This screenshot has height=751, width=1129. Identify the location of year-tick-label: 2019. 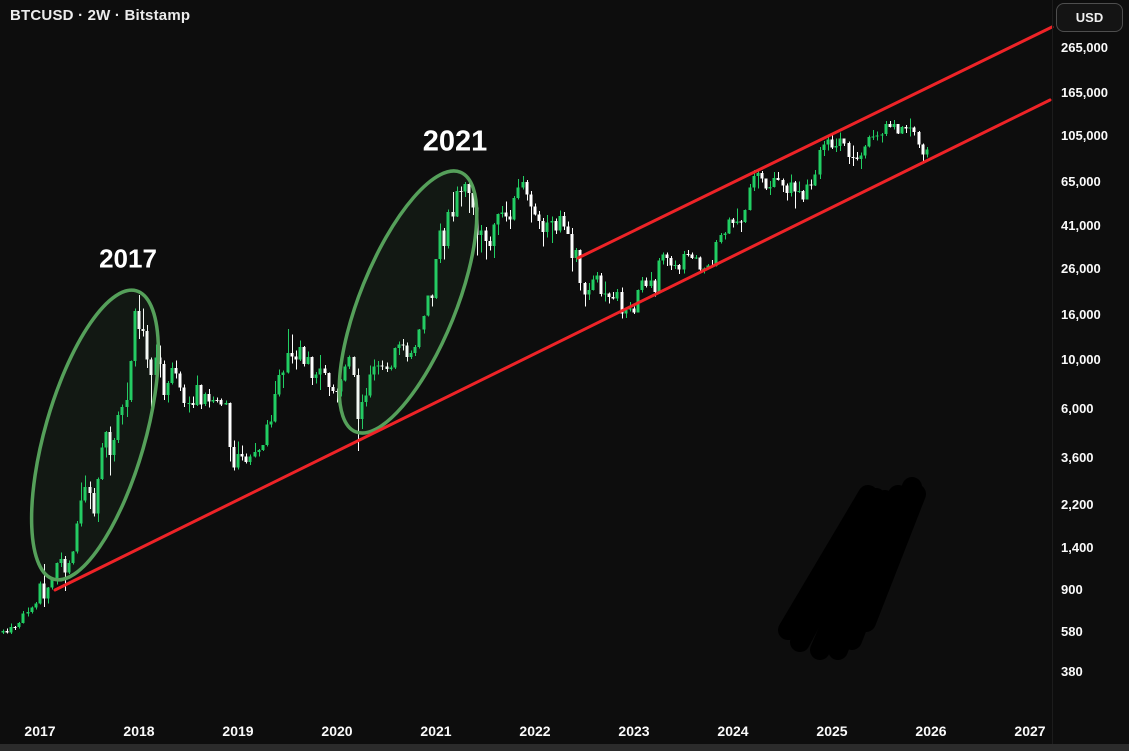
(238, 731).